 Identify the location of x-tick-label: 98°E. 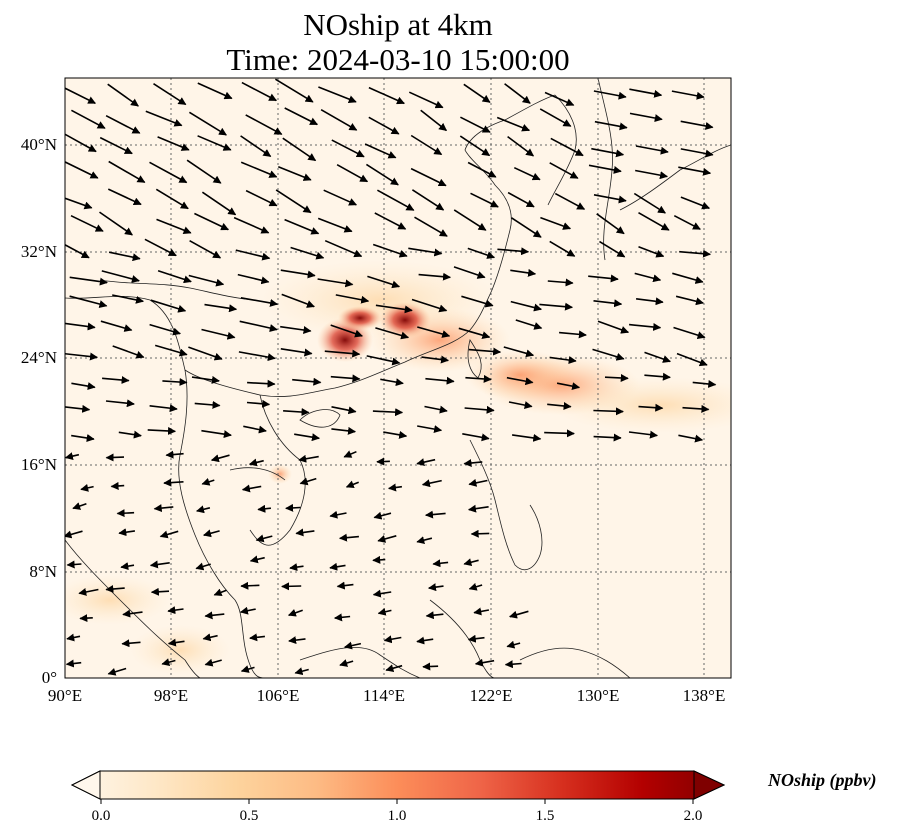
(171, 695).